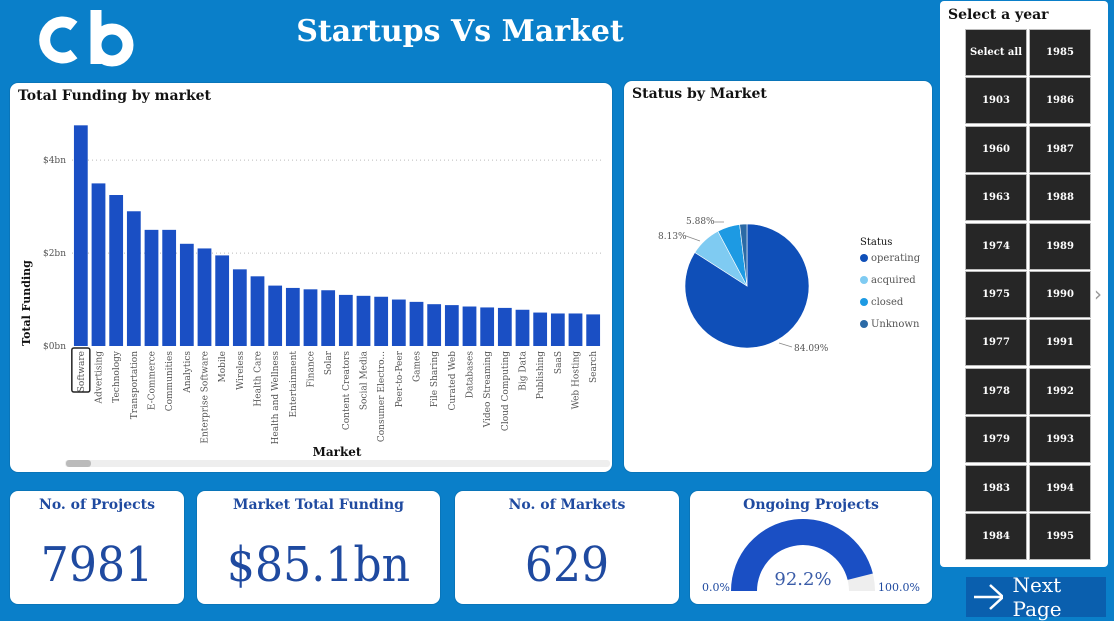 This screenshot has width=1114, height=621. I want to click on cb-logo: cb, so click(86, 38).